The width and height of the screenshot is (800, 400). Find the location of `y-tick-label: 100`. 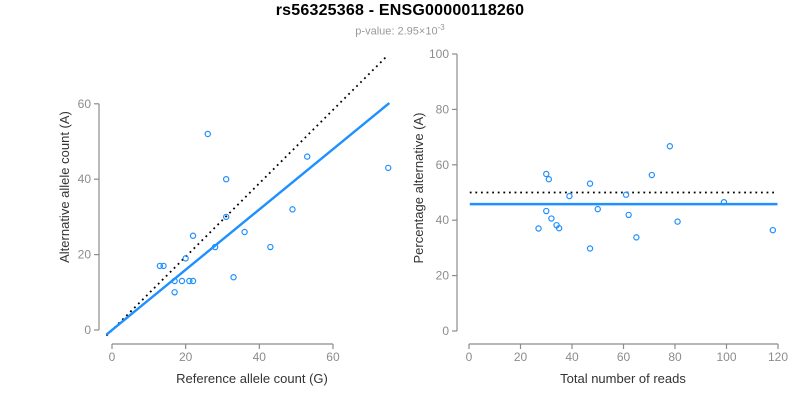

y-tick-label: 100 is located at coordinates (439, 54).